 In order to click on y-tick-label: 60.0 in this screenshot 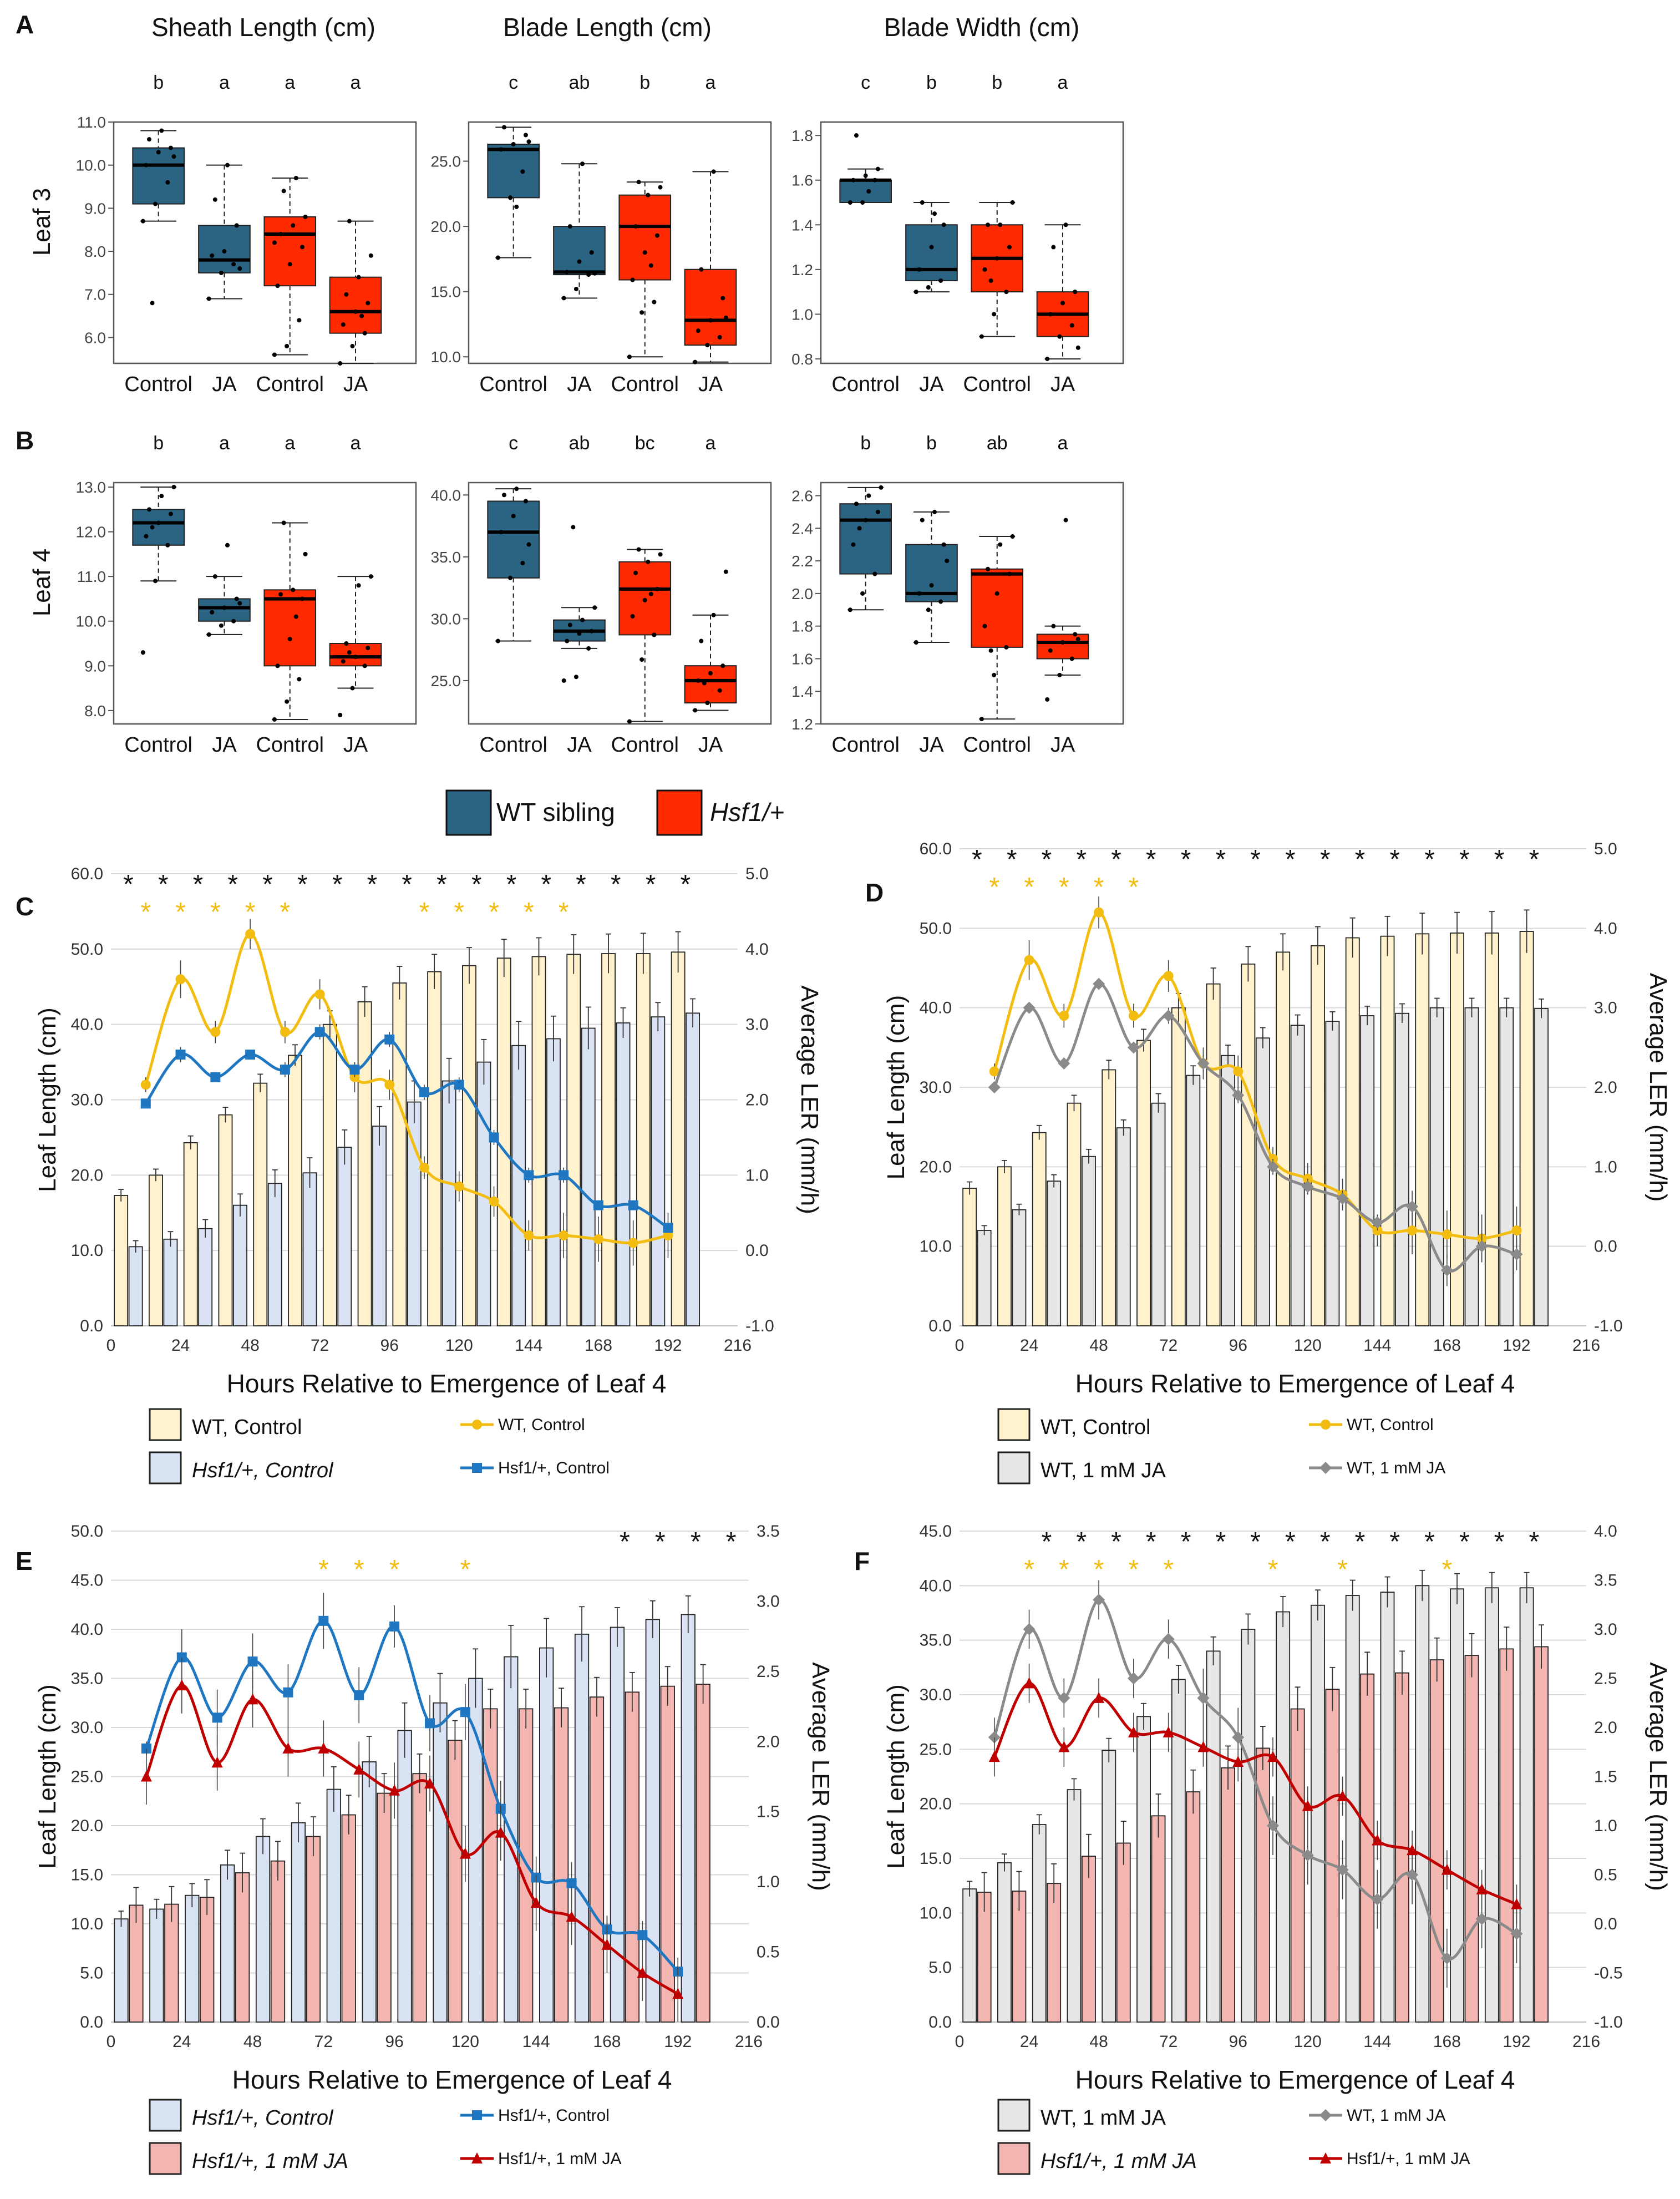, I will do `click(936, 849)`.